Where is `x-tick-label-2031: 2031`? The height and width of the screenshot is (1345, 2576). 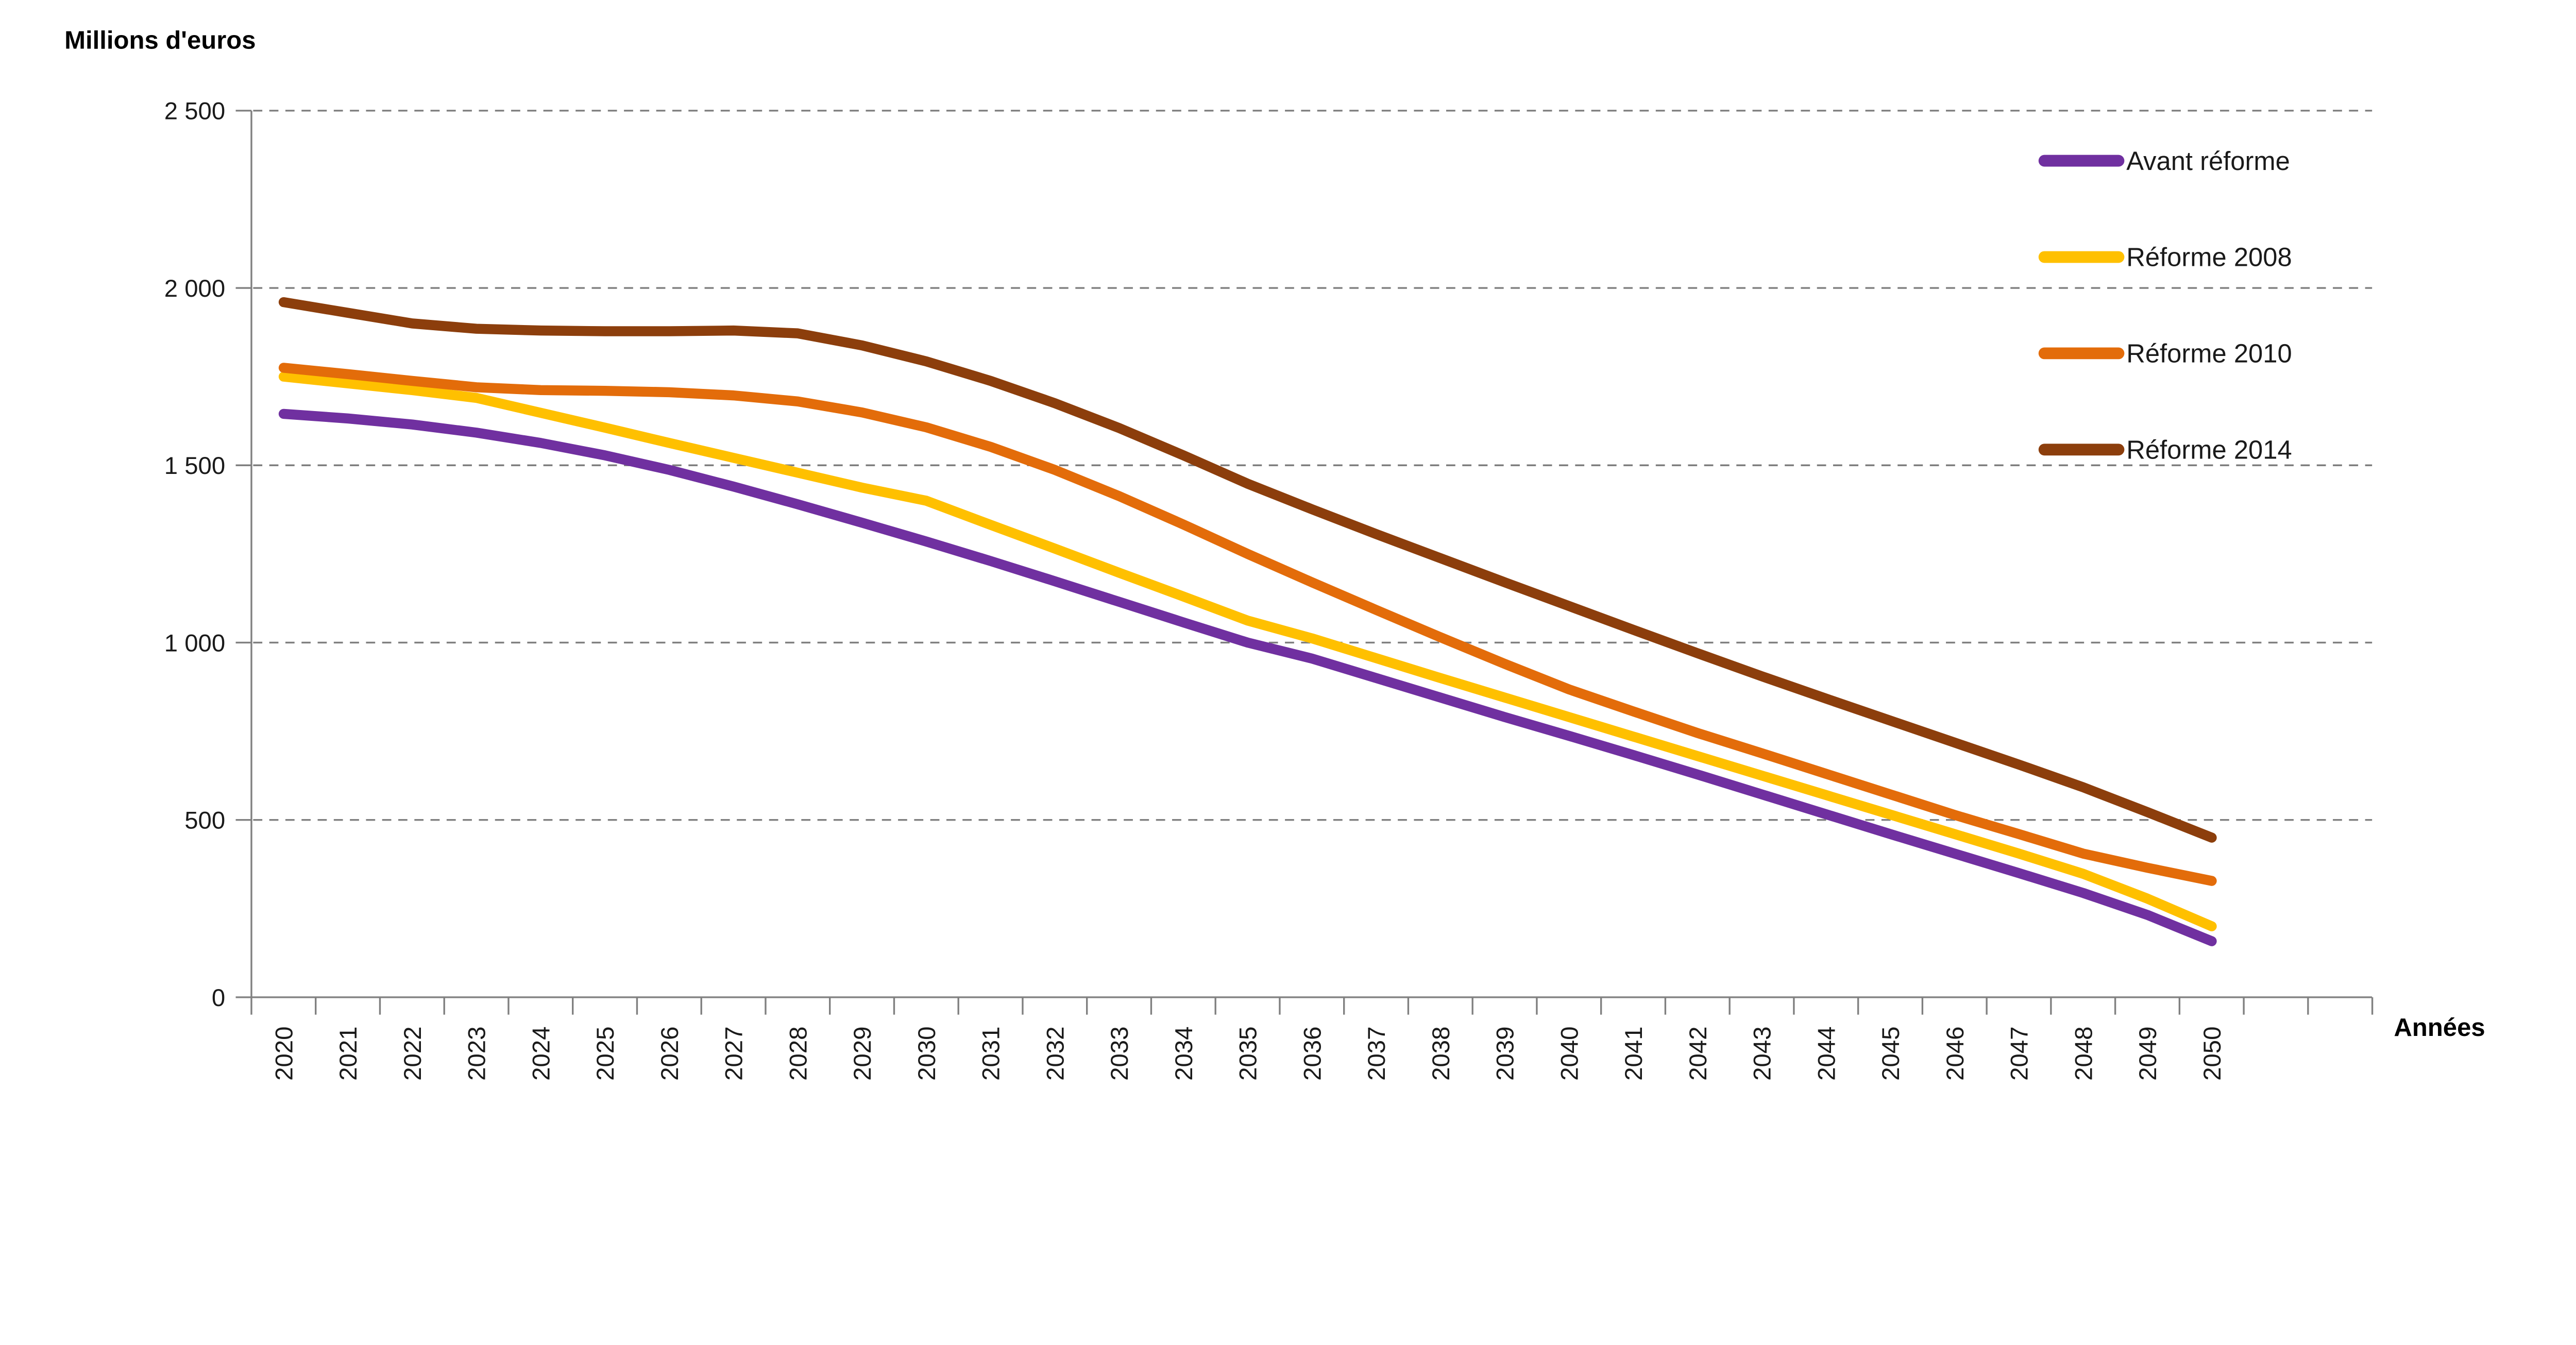 x-tick-label-2031: 2031 is located at coordinates (991, 1054).